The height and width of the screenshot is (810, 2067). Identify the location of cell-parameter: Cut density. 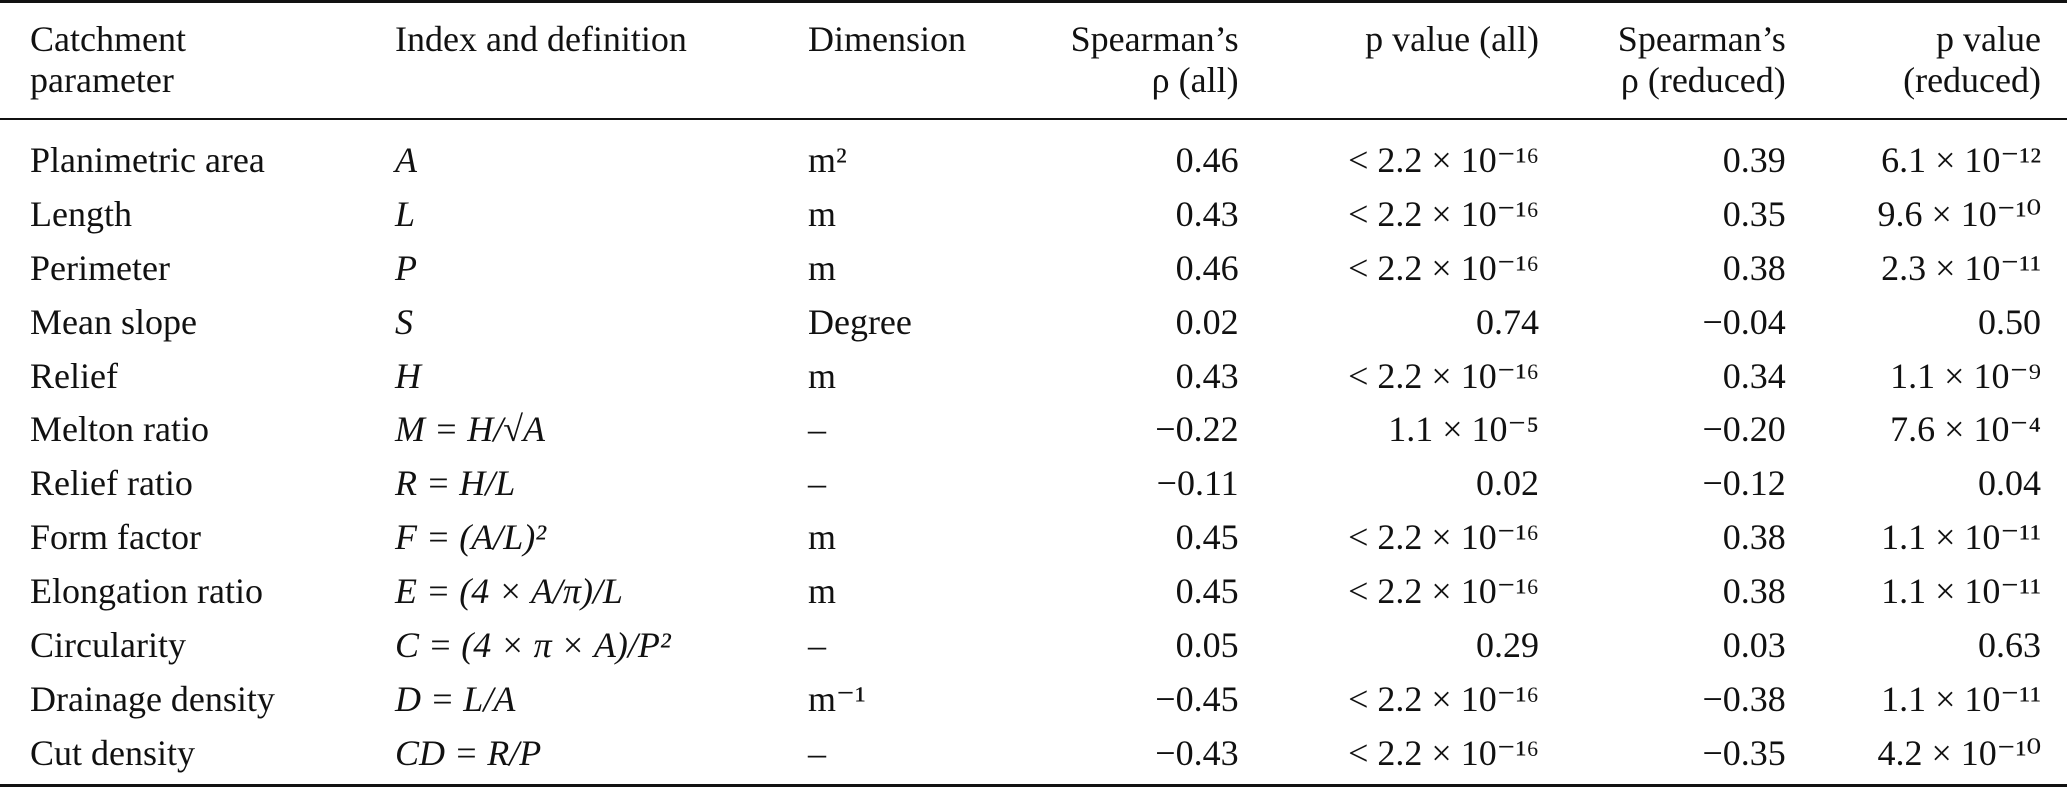
(197, 757).